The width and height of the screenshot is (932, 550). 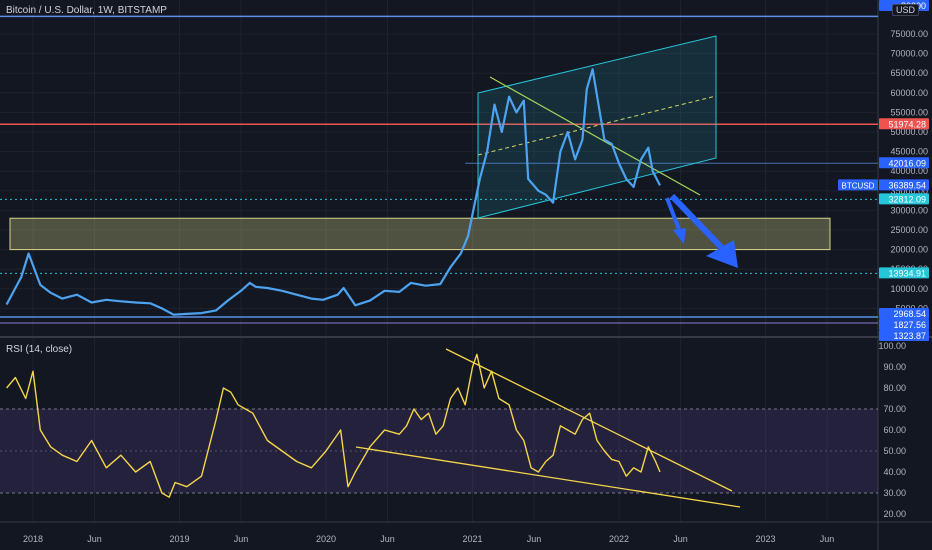 What do you see at coordinates (619, 539) in the screenshot?
I see `time-axis-label: 2022` at bounding box center [619, 539].